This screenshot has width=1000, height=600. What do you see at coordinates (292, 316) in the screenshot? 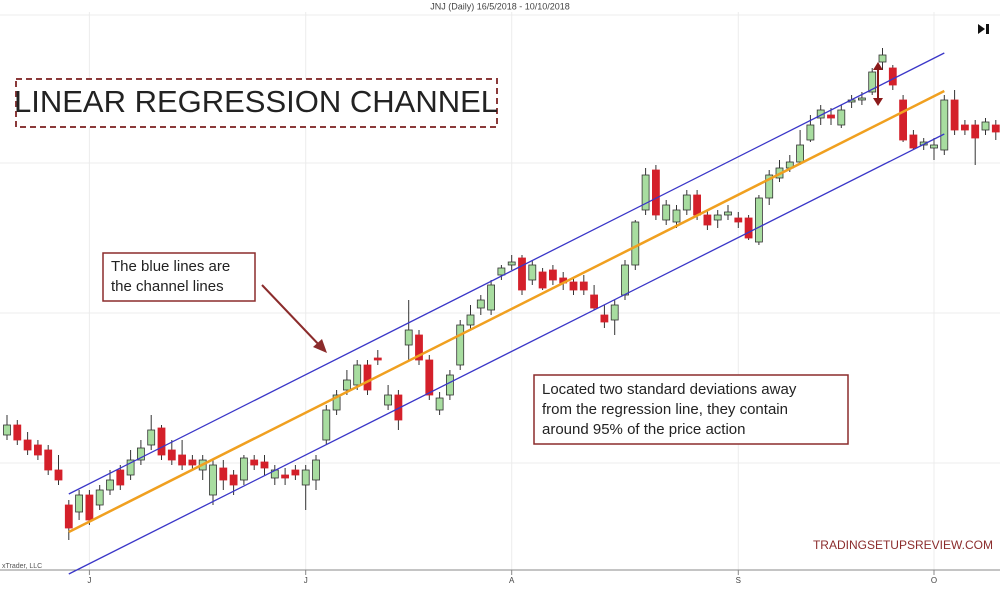
I see `arrow` at bounding box center [292, 316].